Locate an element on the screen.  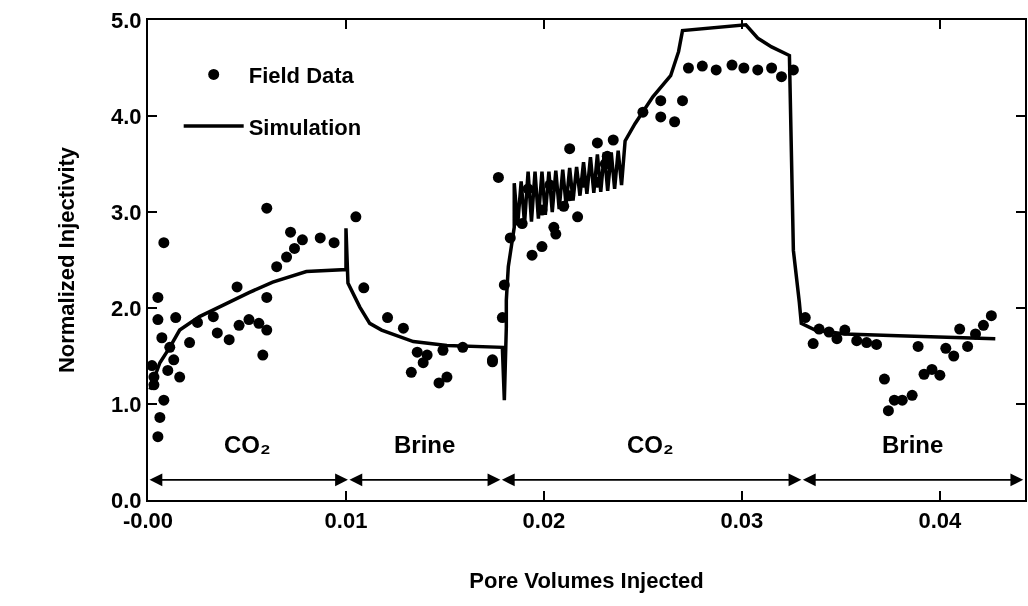
legend-label: Simulation is located at coordinates (305, 127).